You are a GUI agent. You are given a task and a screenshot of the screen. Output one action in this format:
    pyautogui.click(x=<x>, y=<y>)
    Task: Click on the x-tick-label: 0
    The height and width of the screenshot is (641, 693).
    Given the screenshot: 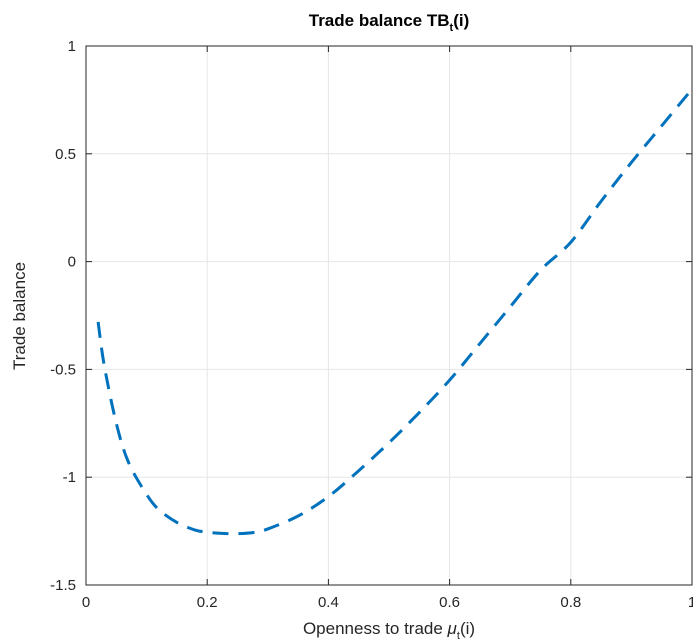 What is the action you would take?
    pyautogui.click(x=86, y=602)
    